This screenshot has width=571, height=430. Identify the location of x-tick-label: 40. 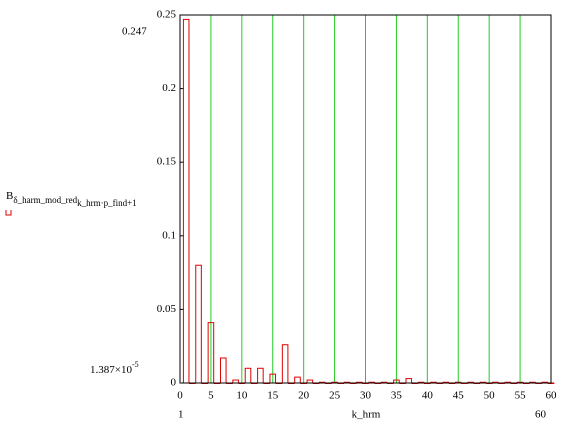
(428, 396).